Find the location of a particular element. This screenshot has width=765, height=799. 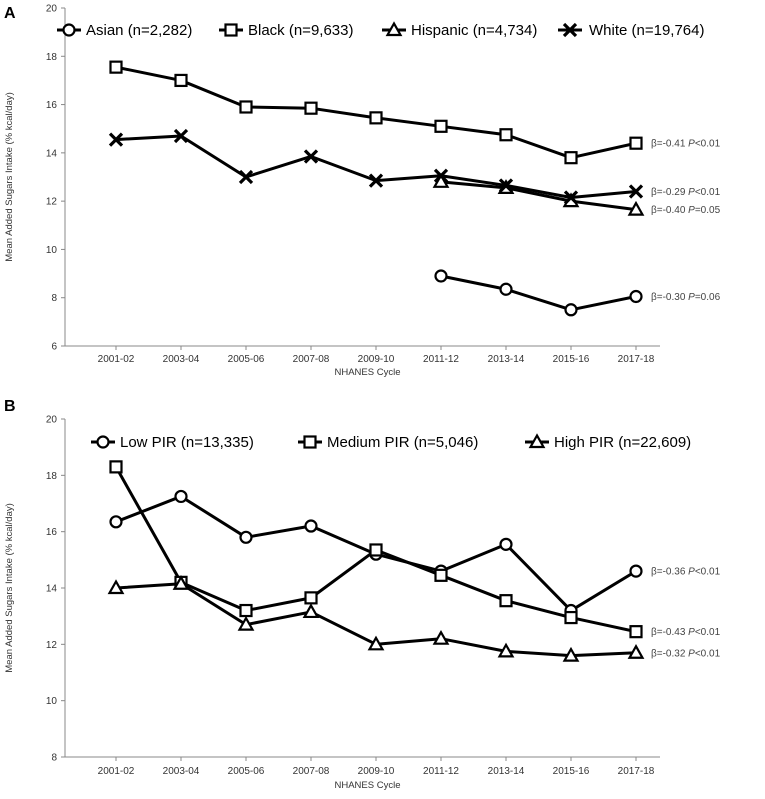

beta-annotation: β=-0.29 P<0.01 is located at coordinates (686, 192).